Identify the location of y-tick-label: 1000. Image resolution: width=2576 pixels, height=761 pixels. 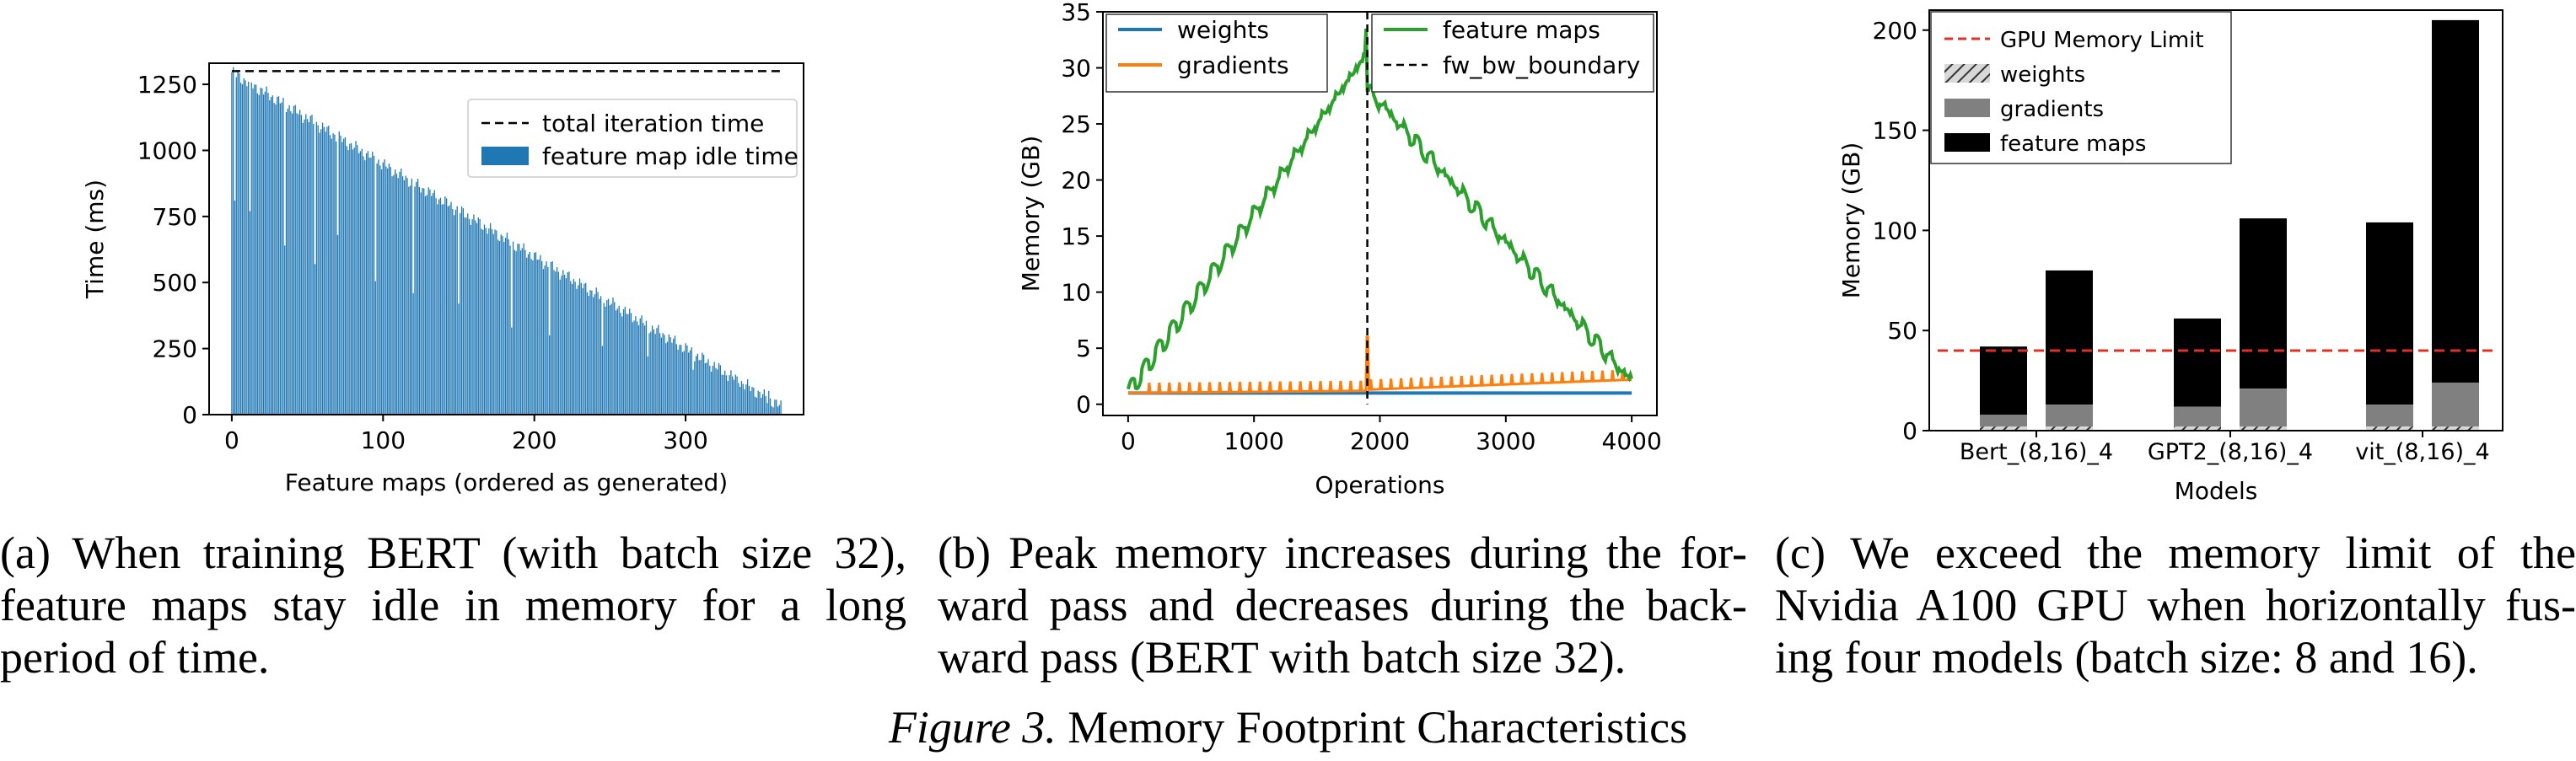
(167, 150).